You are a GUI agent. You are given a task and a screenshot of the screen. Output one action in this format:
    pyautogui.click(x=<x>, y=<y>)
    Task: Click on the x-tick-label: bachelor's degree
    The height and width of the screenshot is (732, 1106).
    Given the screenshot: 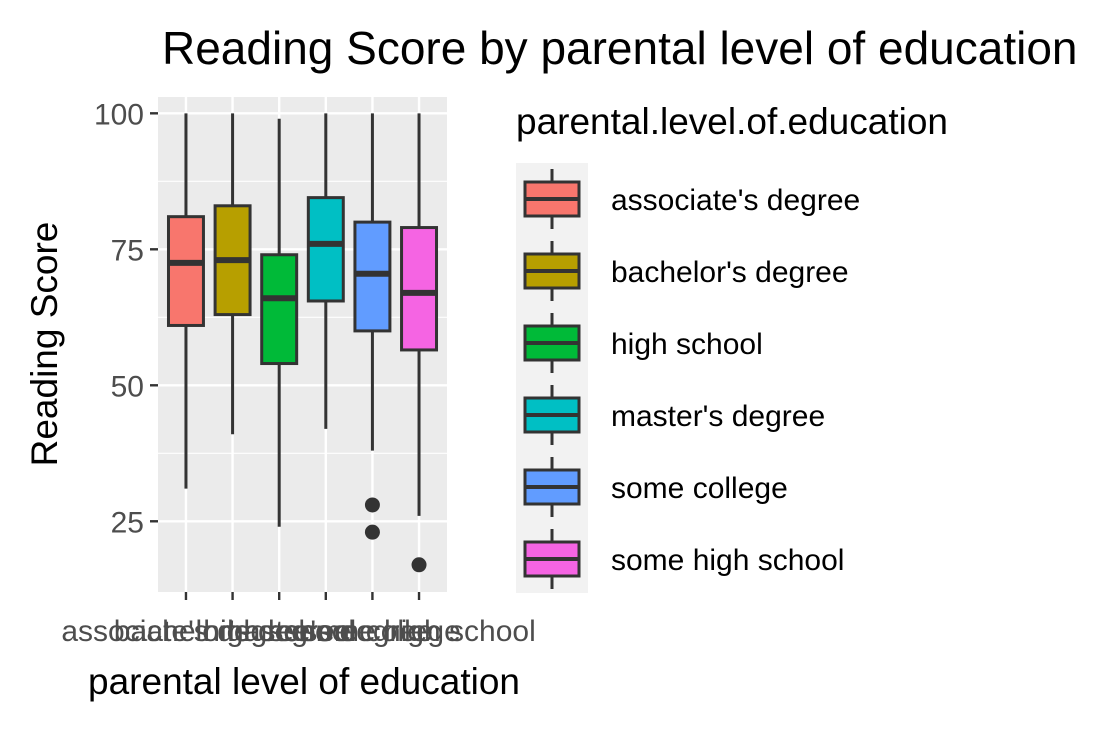 What is the action you would take?
    pyautogui.click(x=233, y=631)
    